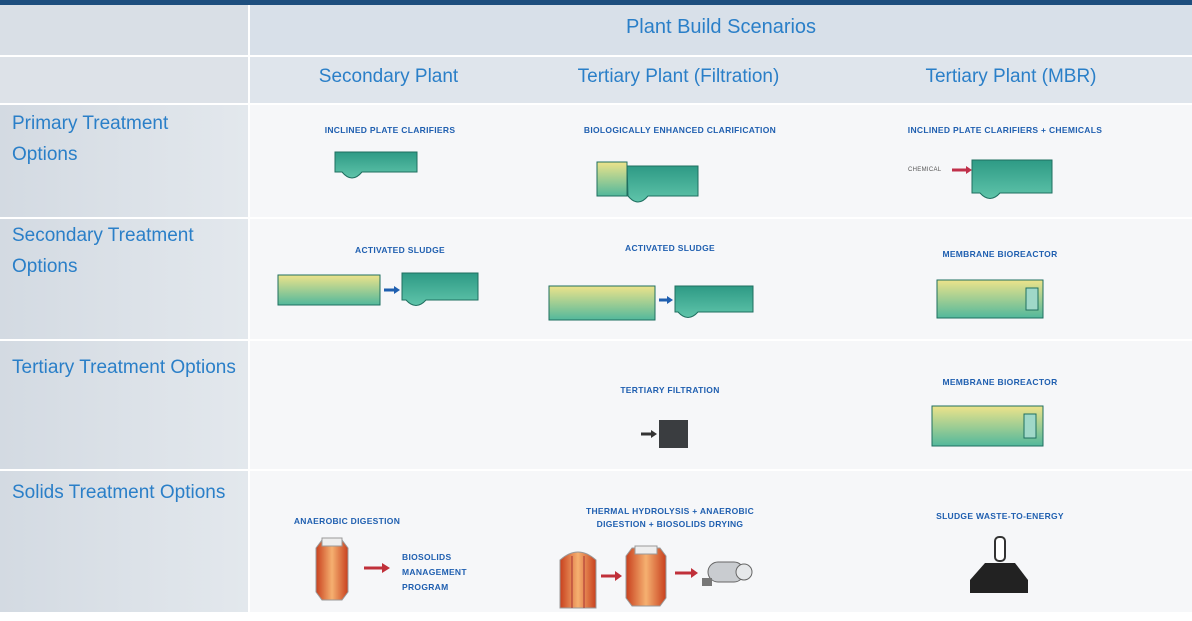 This screenshot has width=1192, height=621. I want to click on chemical-label: CHEMICAL, so click(925, 170).